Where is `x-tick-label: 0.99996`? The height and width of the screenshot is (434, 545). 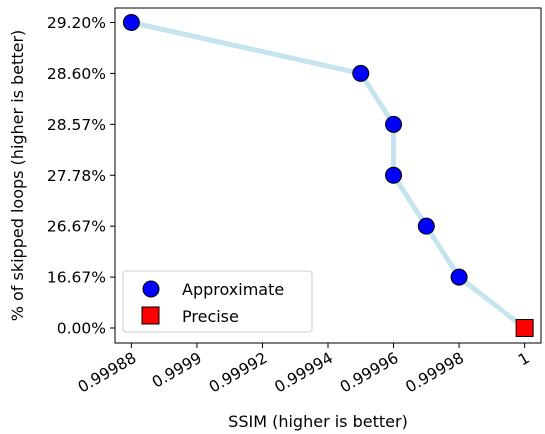 x-tick-label: 0.99996 is located at coordinates (369, 373).